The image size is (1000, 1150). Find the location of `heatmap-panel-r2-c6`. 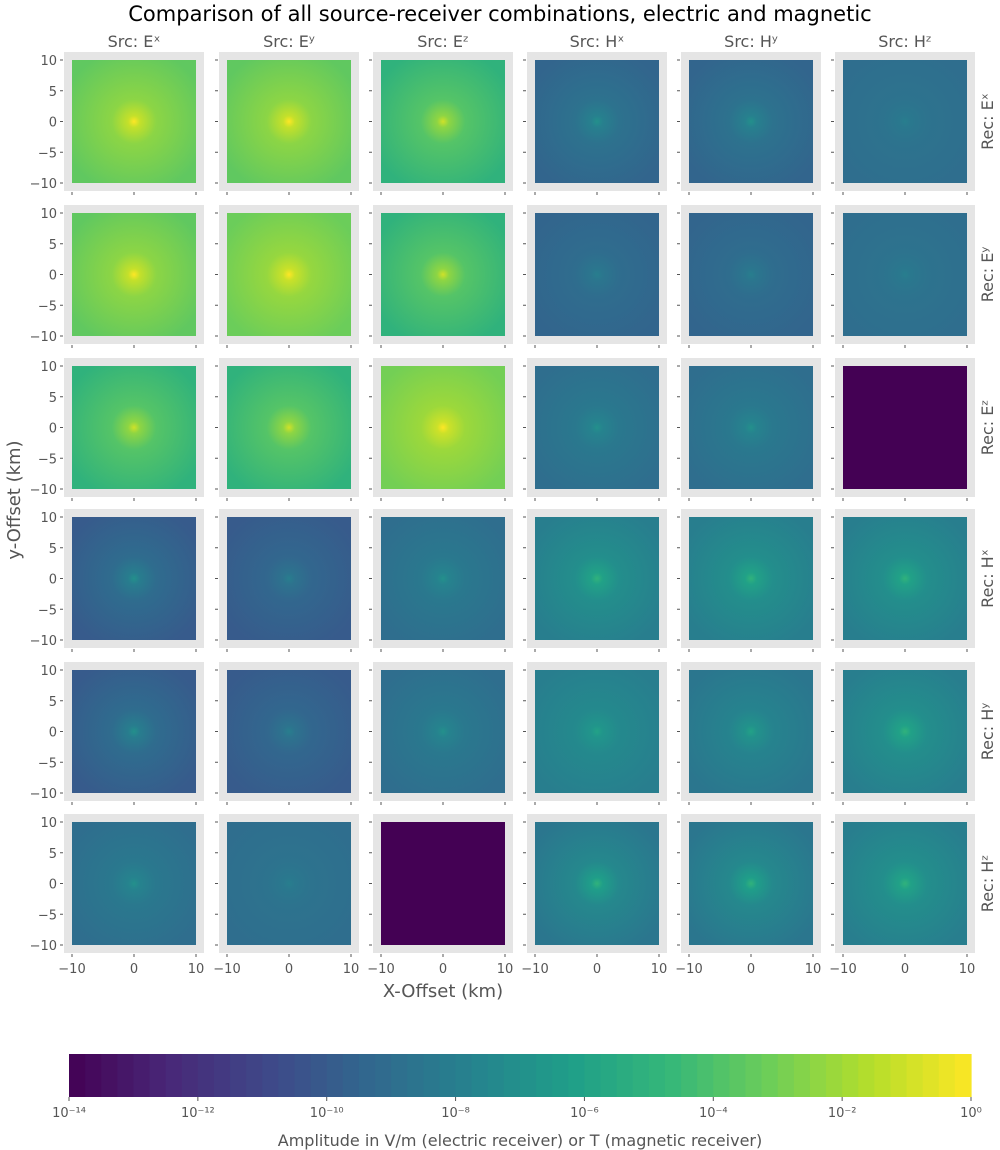

heatmap-panel-r2-c6 is located at coordinates (905, 274).